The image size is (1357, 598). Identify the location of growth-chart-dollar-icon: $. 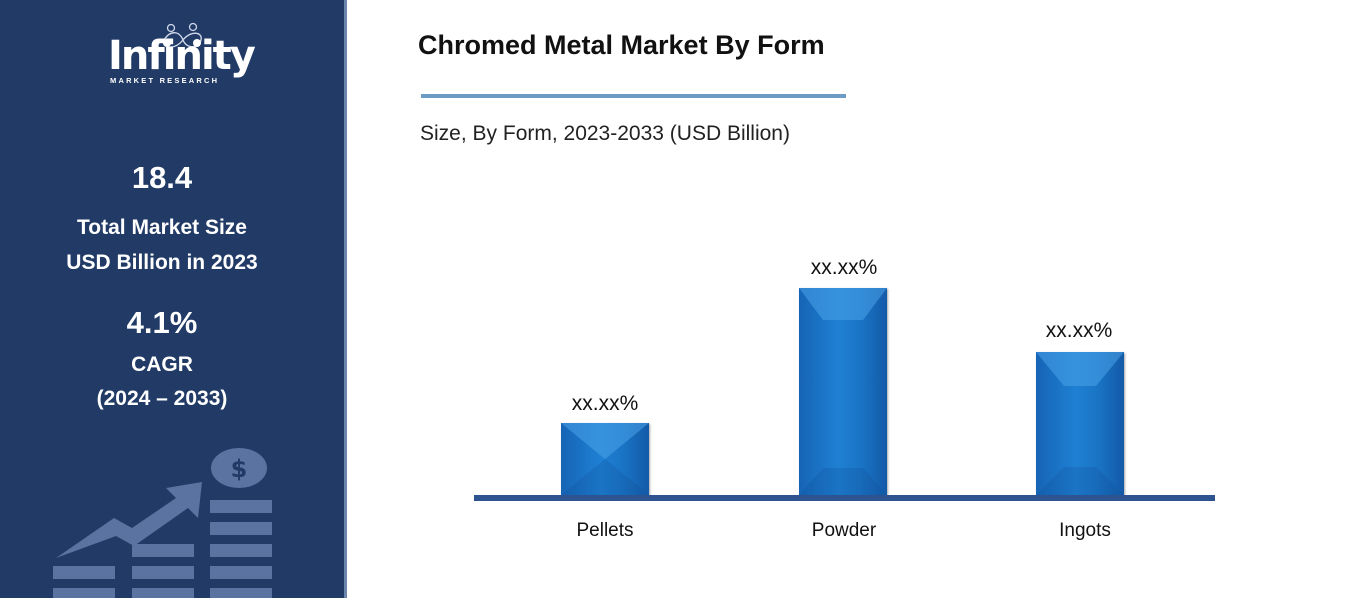
(162, 523).